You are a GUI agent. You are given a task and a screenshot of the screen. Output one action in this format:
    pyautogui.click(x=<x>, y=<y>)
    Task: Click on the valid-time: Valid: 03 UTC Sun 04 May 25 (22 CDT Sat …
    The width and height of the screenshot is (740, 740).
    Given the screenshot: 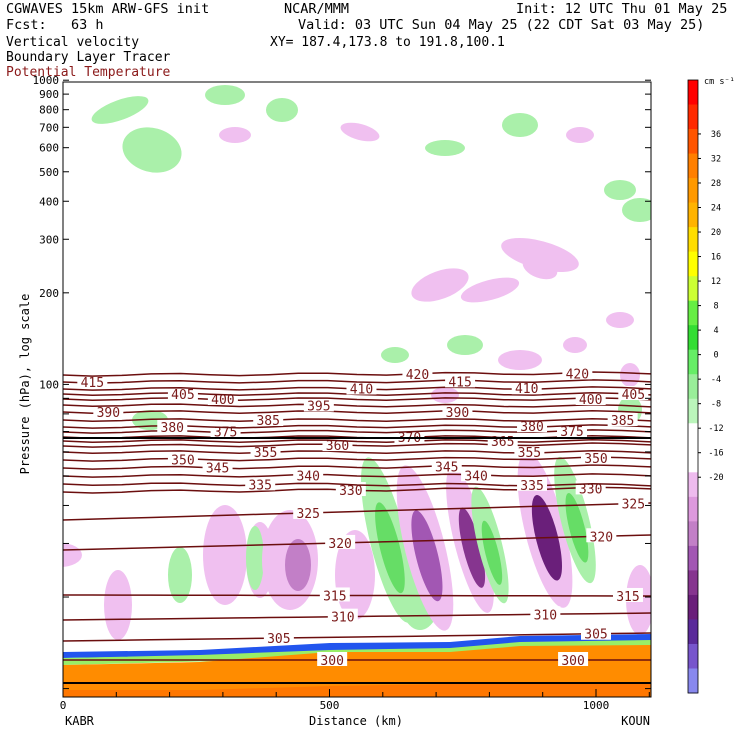 What is the action you would take?
    pyautogui.click(x=501, y=25)
    